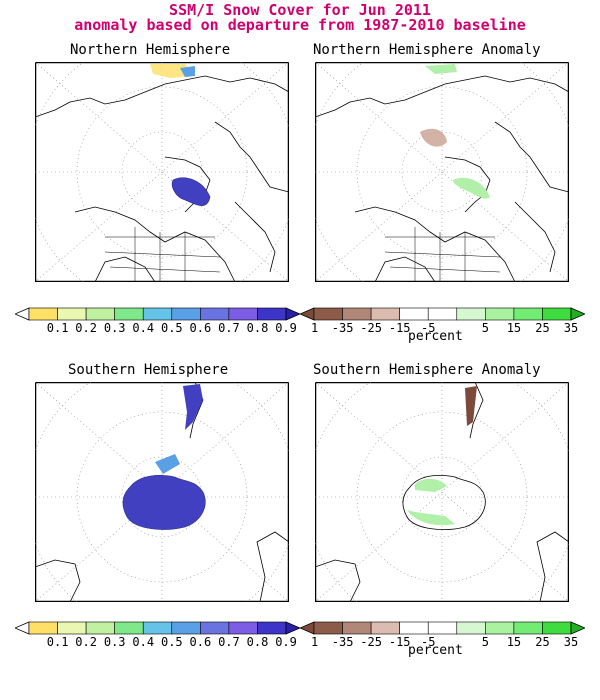 The image size is (600, 700). What do you see at coordinates (514, 642) in the screenshot?
I see `colorbar-tick-label: 15` at bounding box center [514, 642].